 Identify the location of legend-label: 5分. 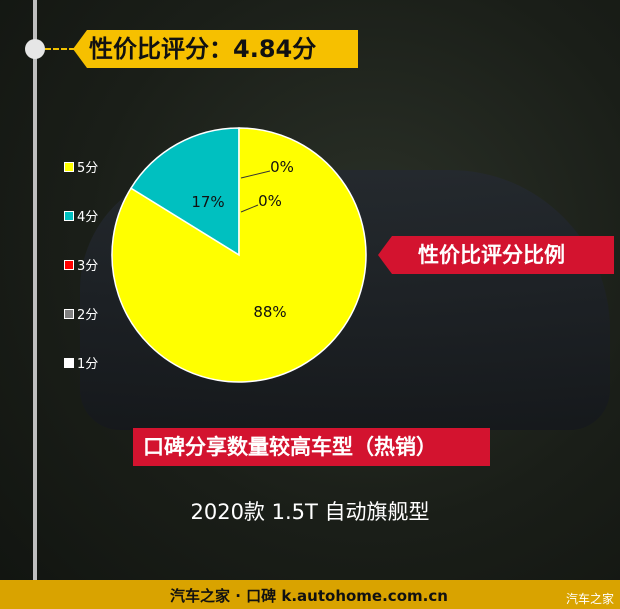
(88, 168).